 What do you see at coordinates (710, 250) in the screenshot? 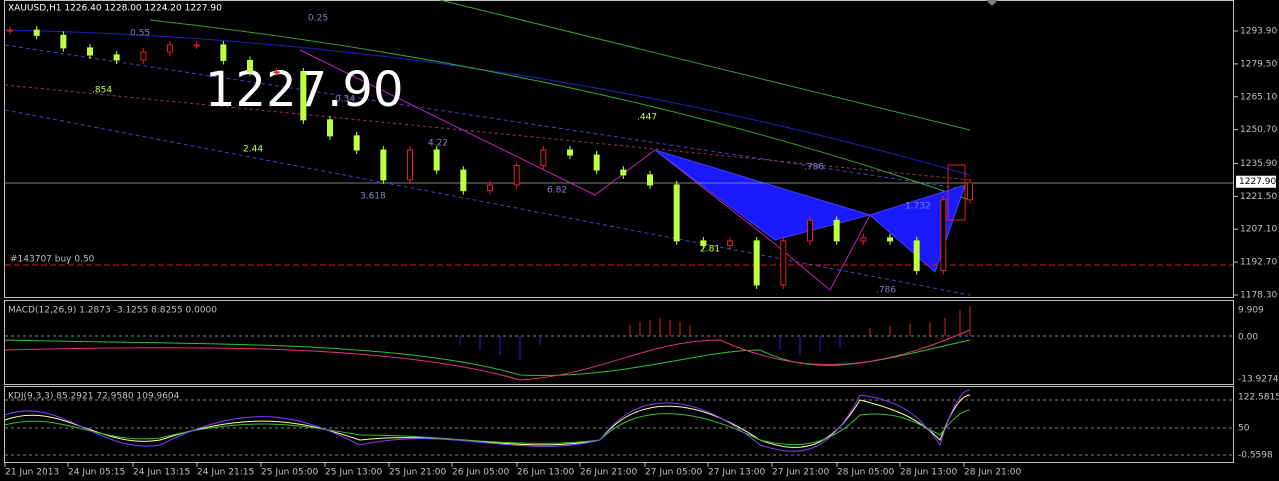
I see `fib-label: 2.81` at bounding box center [710, 250].